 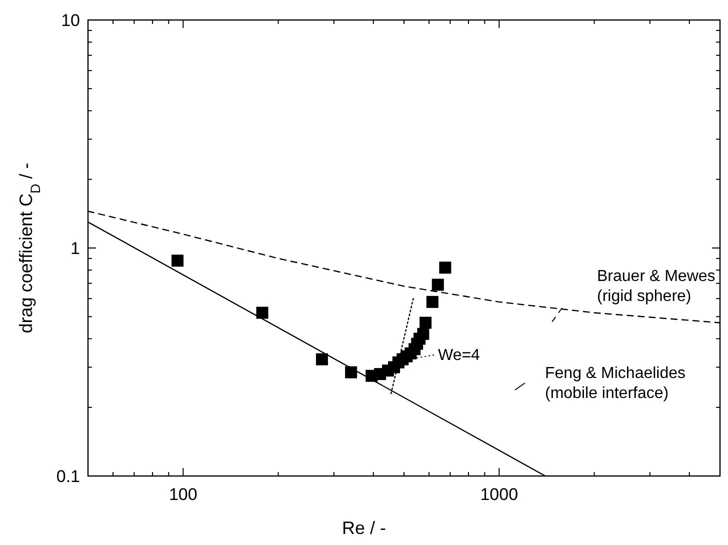 What do you see at coordinates (364, 528) in the screenshot?
I see `x-axis-title: Re / -` at bounding box center [364, 528].